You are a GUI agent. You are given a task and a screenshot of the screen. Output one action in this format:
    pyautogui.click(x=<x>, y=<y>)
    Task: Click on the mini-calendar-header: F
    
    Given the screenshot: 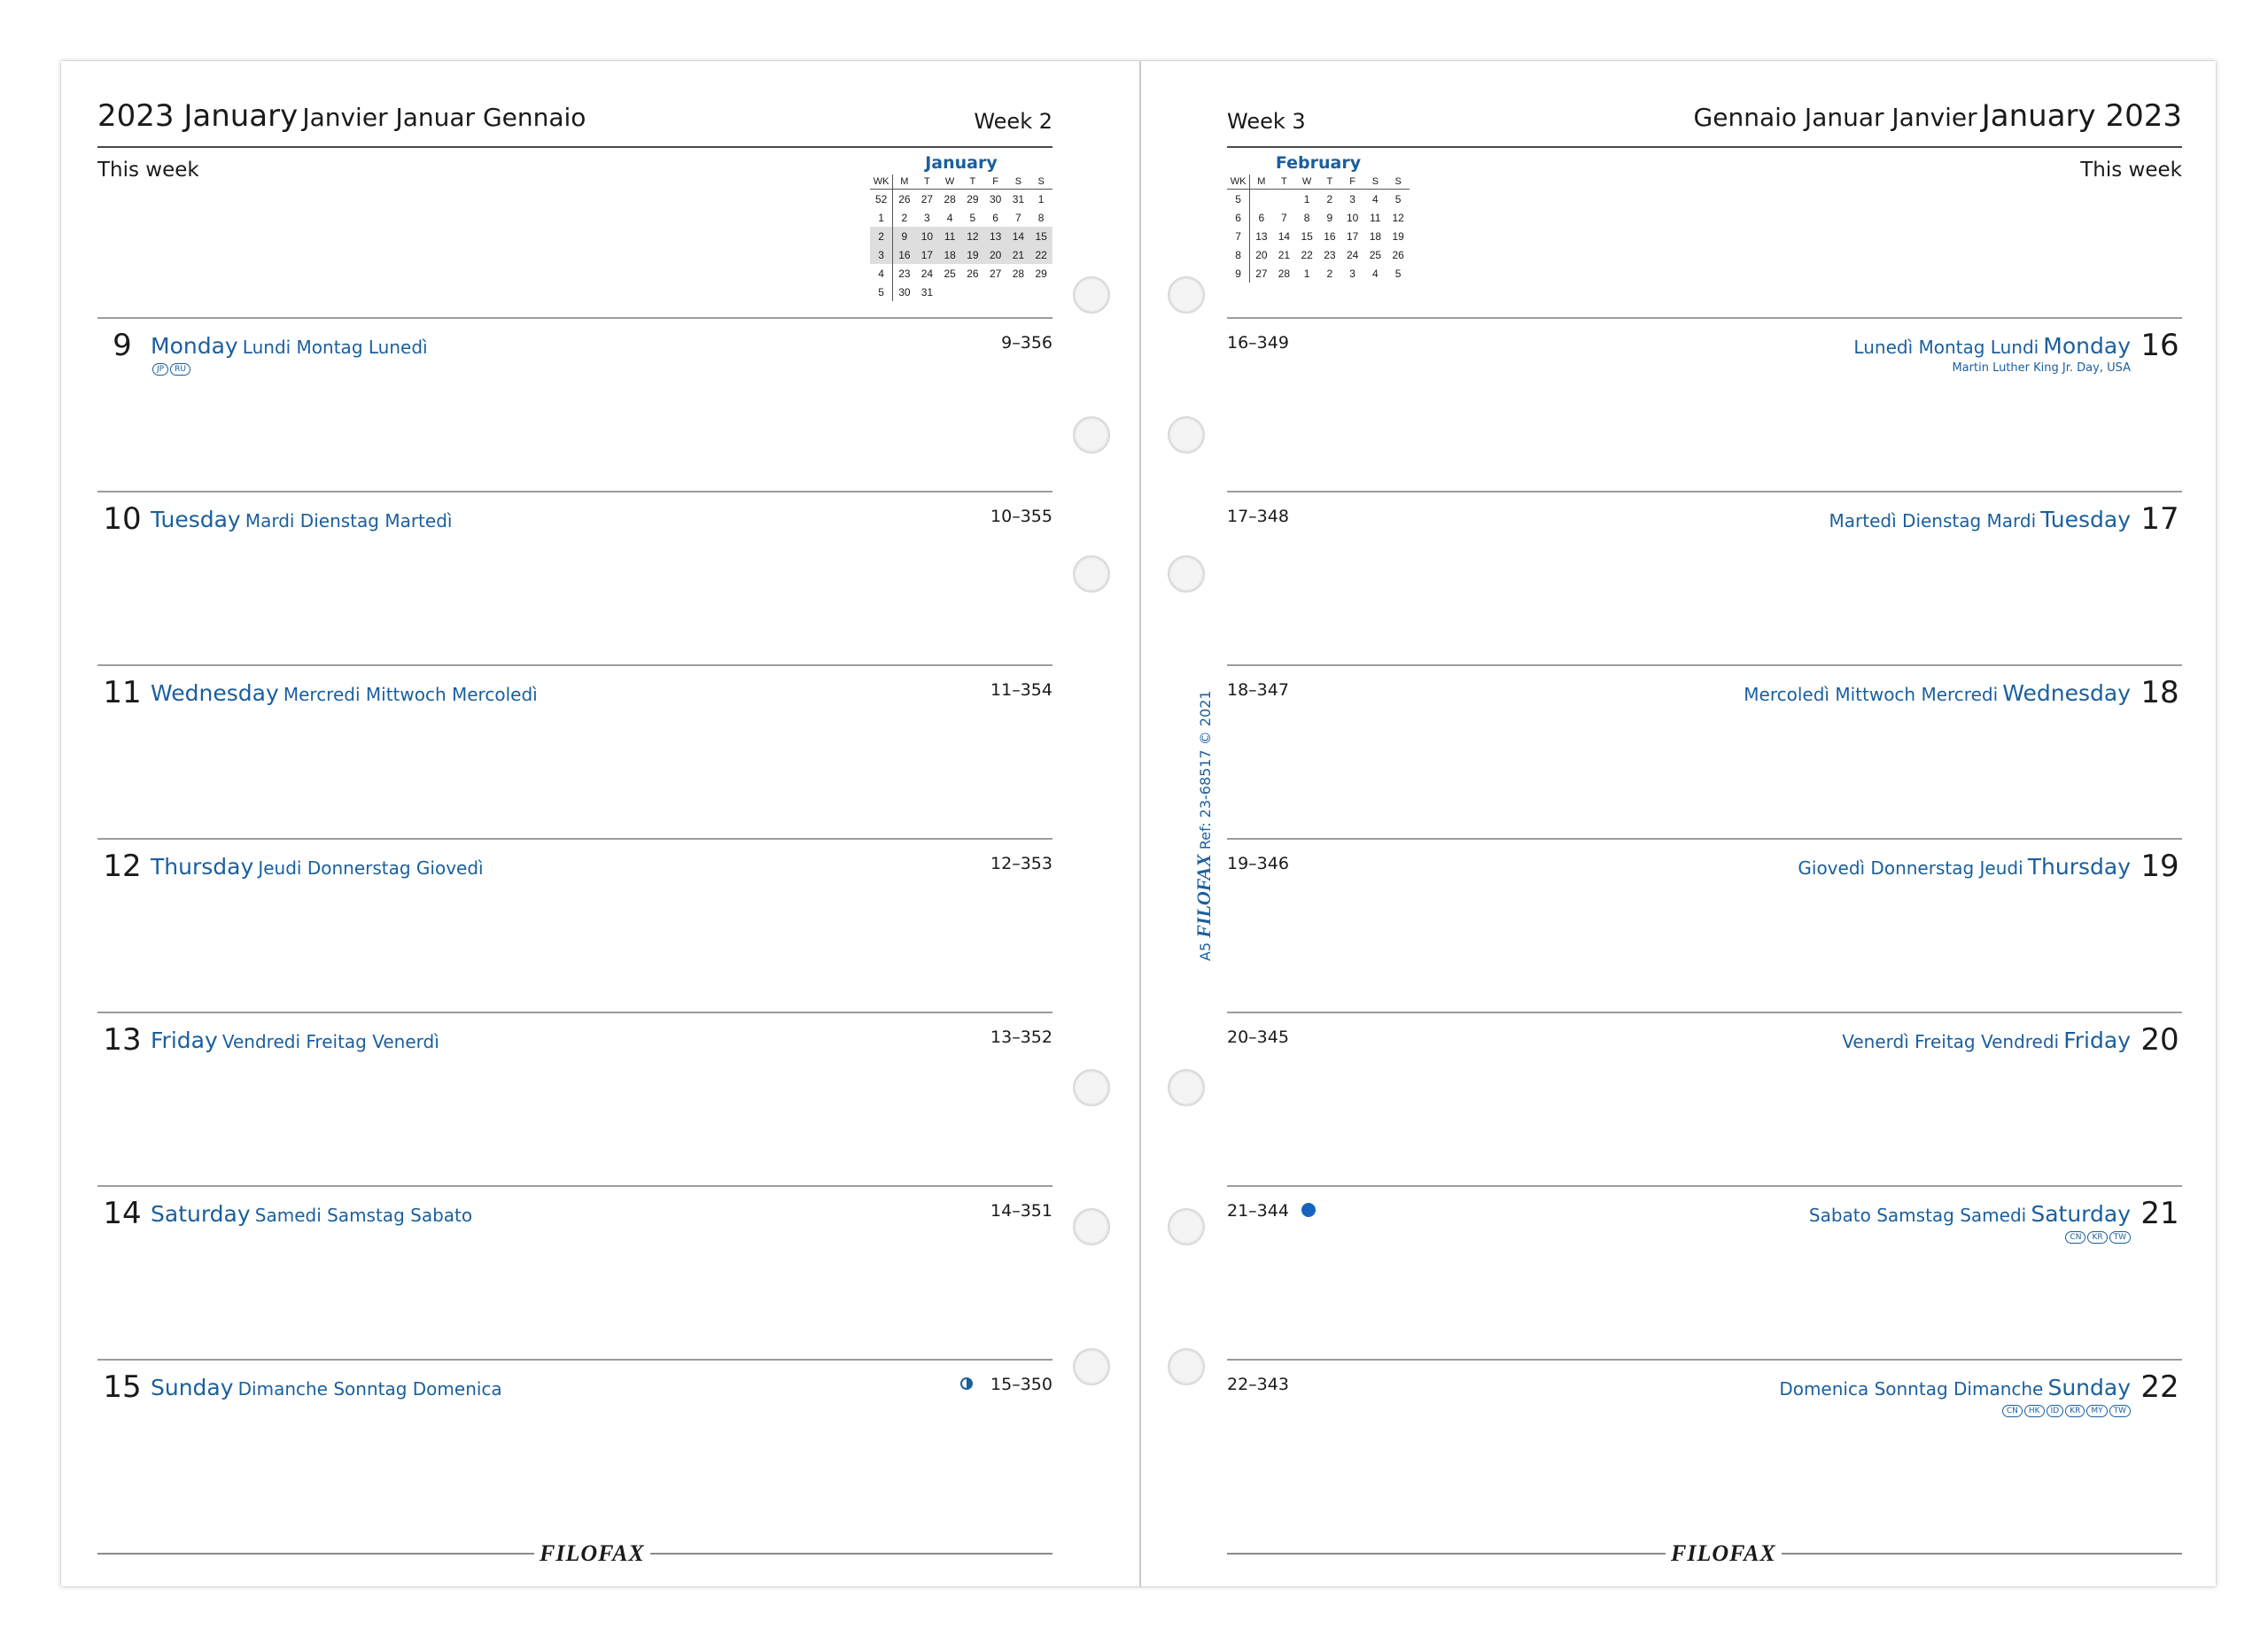 What is the action you would take?
    pyautogui.click(x=995, y=182)
    